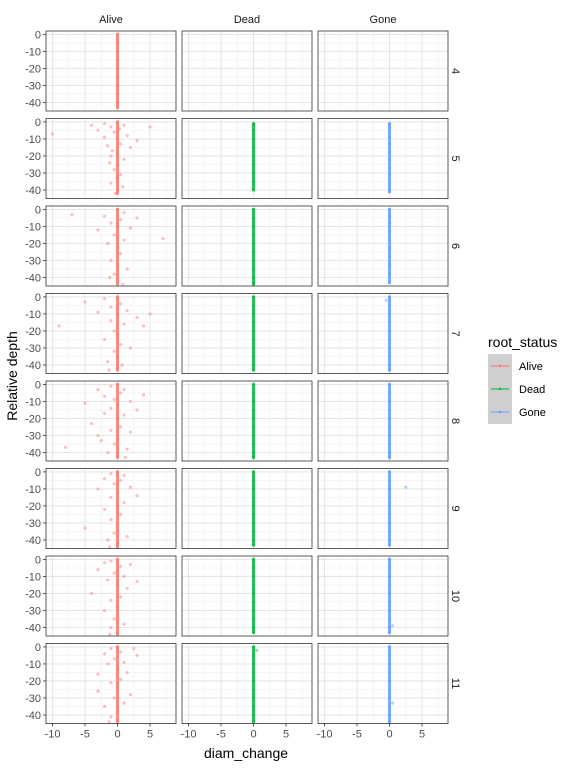  I want to click on facet-strip-row-4: 4, so click(455, 71).